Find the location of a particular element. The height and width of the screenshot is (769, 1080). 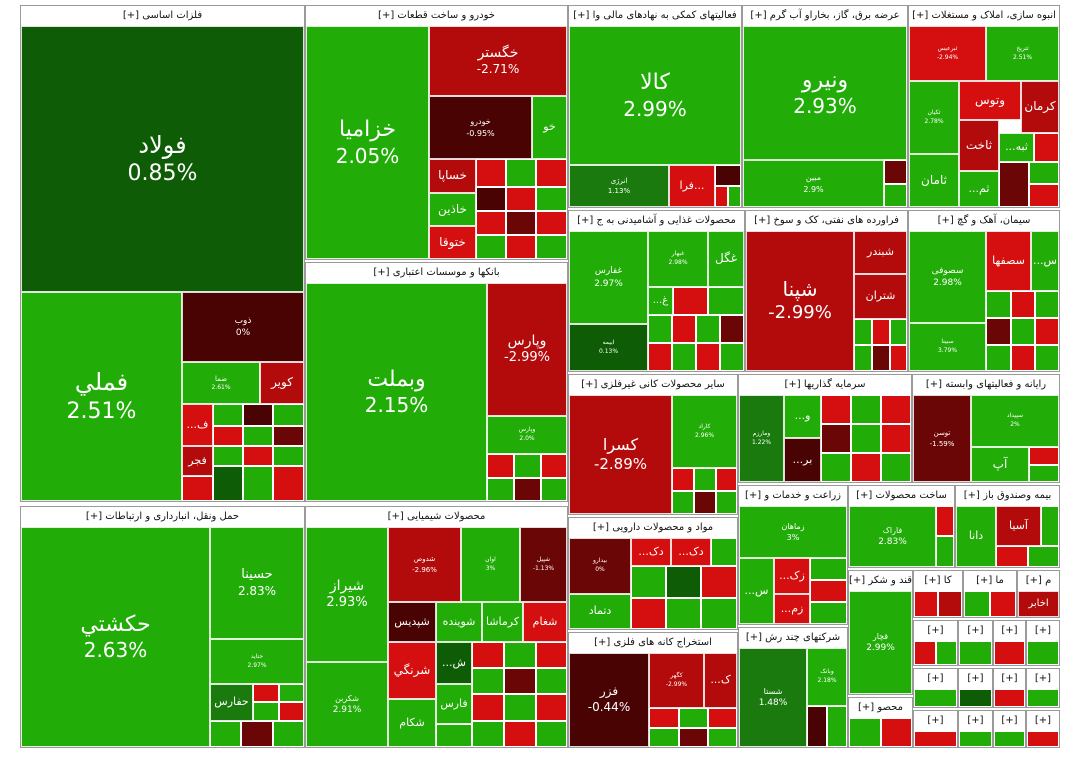

sector-title: انبوه سازی، املاک و مستغلات [+] is located at coordinates (984, 16).